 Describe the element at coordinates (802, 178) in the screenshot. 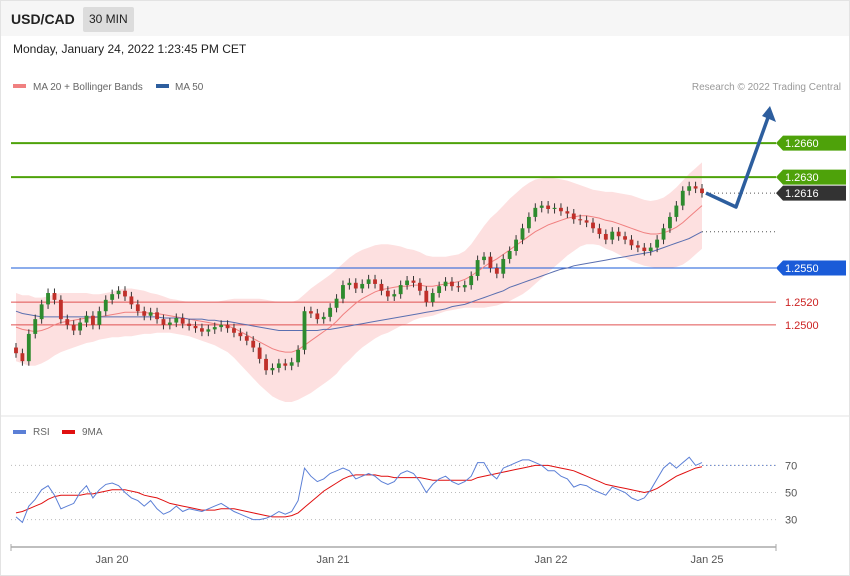

I see `level-label-1-2630: 1.2630` at that location.